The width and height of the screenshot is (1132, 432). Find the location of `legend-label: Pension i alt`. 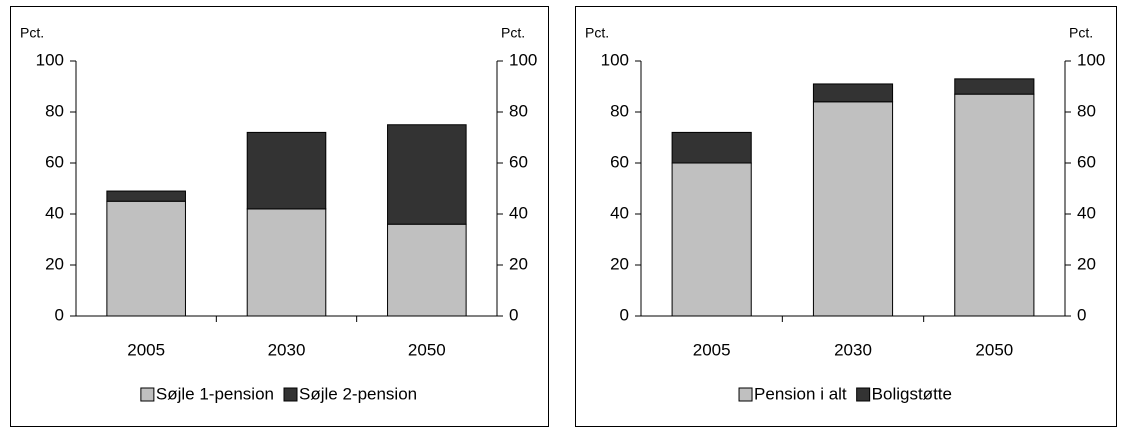

legend-label: Pension i alt is located at coordinates (800, 393).